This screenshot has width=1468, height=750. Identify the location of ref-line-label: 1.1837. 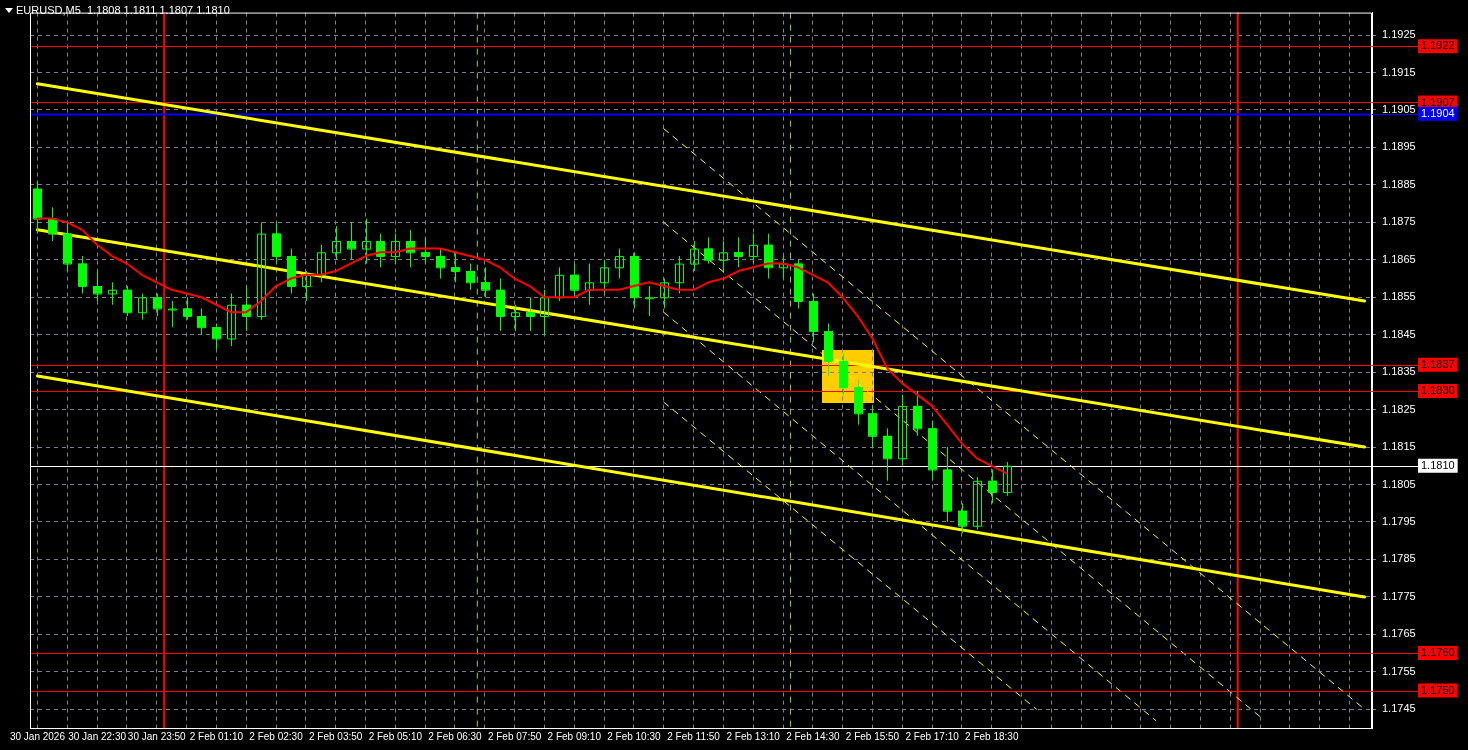
(1438, 363).